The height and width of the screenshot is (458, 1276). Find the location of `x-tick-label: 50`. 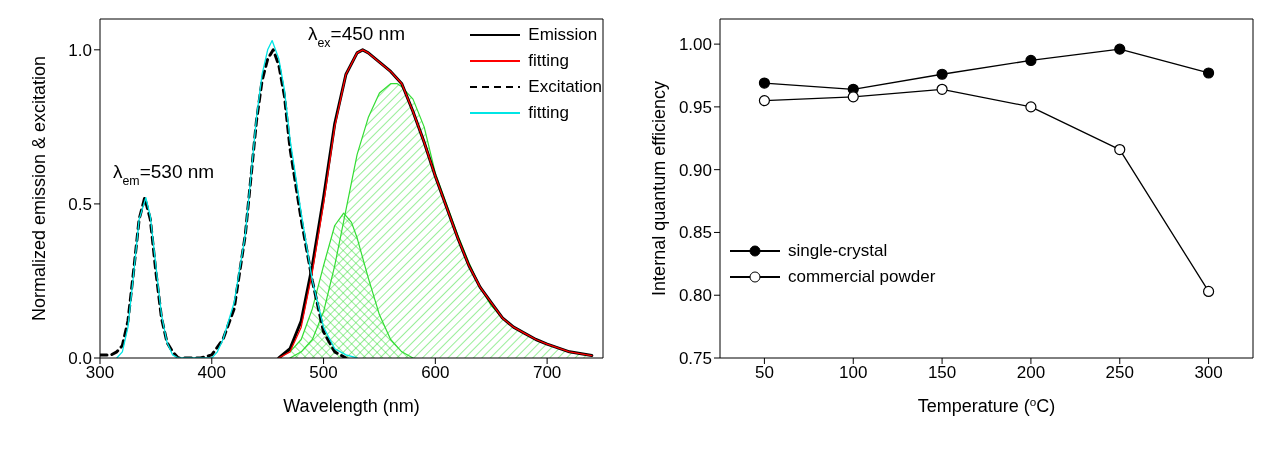

x-tick-label: 50 is located at coordinates (764, 373).